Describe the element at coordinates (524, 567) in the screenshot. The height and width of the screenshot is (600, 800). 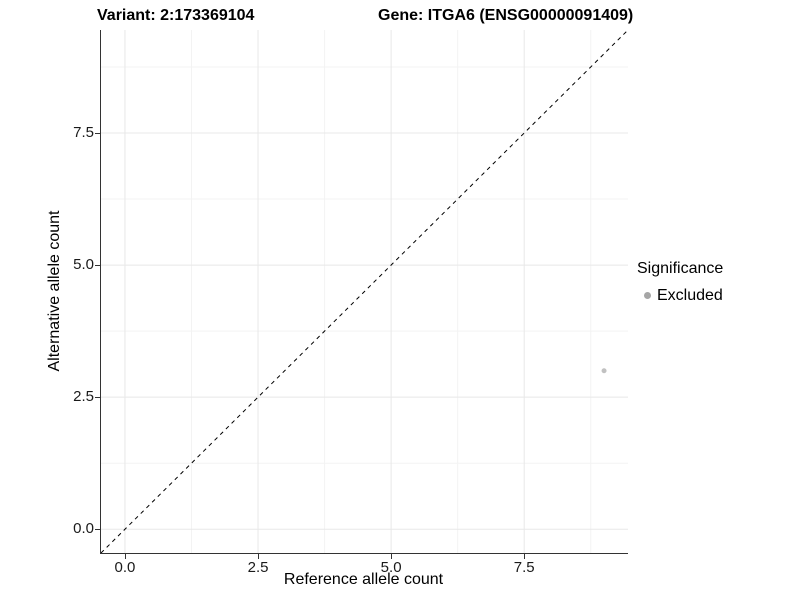
I see `x-tick-label: 7.5` at that location.